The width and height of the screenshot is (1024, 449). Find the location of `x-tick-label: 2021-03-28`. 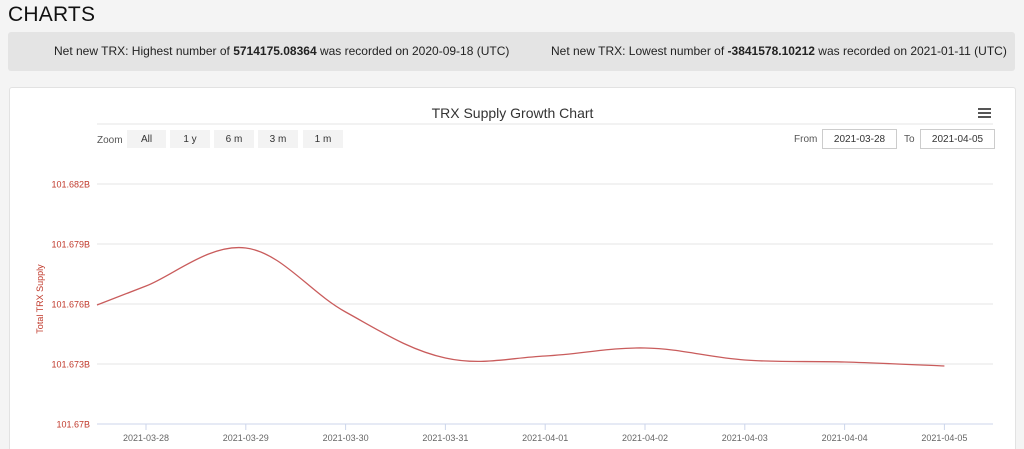

x-tick-label: 2021-03-28 is located at coordinates (146, 438).